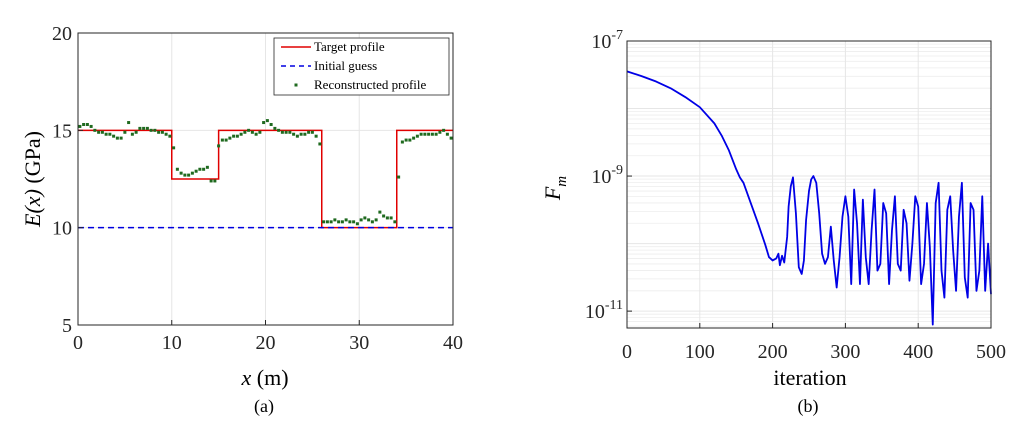 This screenshot has width=1029, height=430. Describe the element at coordinates (845, 352) in the screenshot. I see `x-tick-label-b: 300` at that location.